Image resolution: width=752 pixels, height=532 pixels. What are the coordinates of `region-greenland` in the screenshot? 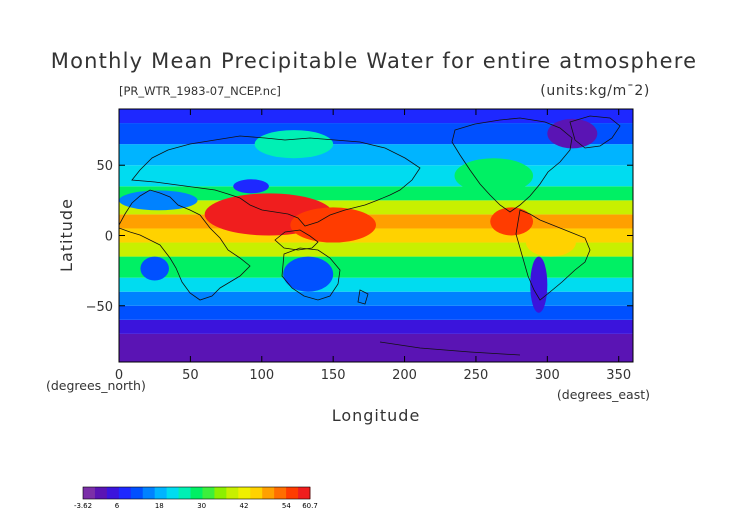 It's located at (572, 133).